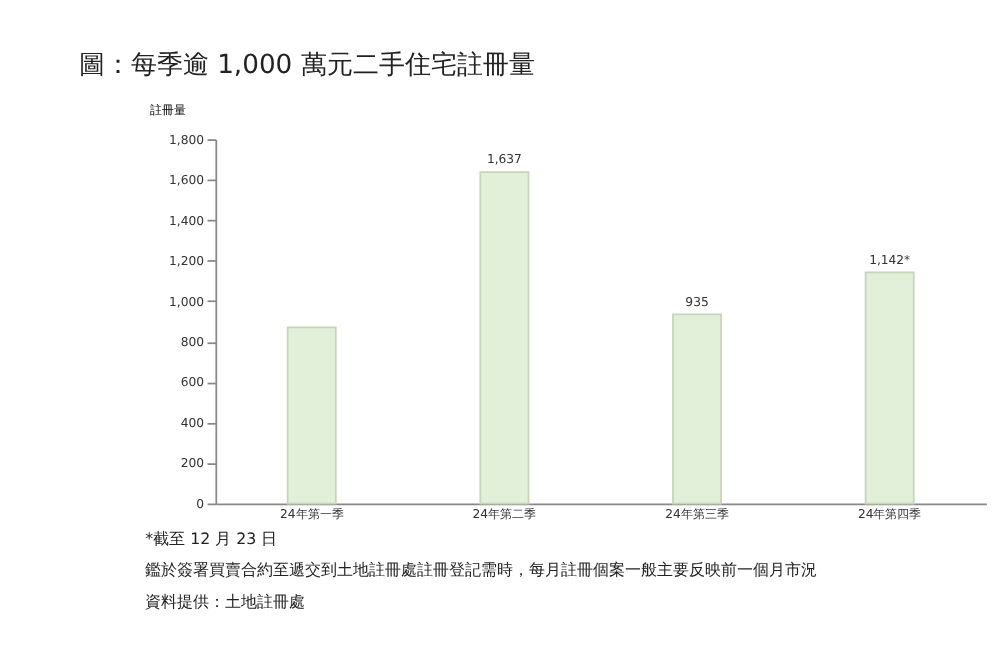 The image size is (1000, 672). I want to click on text: 資料提供：土地註冊處, so click(225, 601).